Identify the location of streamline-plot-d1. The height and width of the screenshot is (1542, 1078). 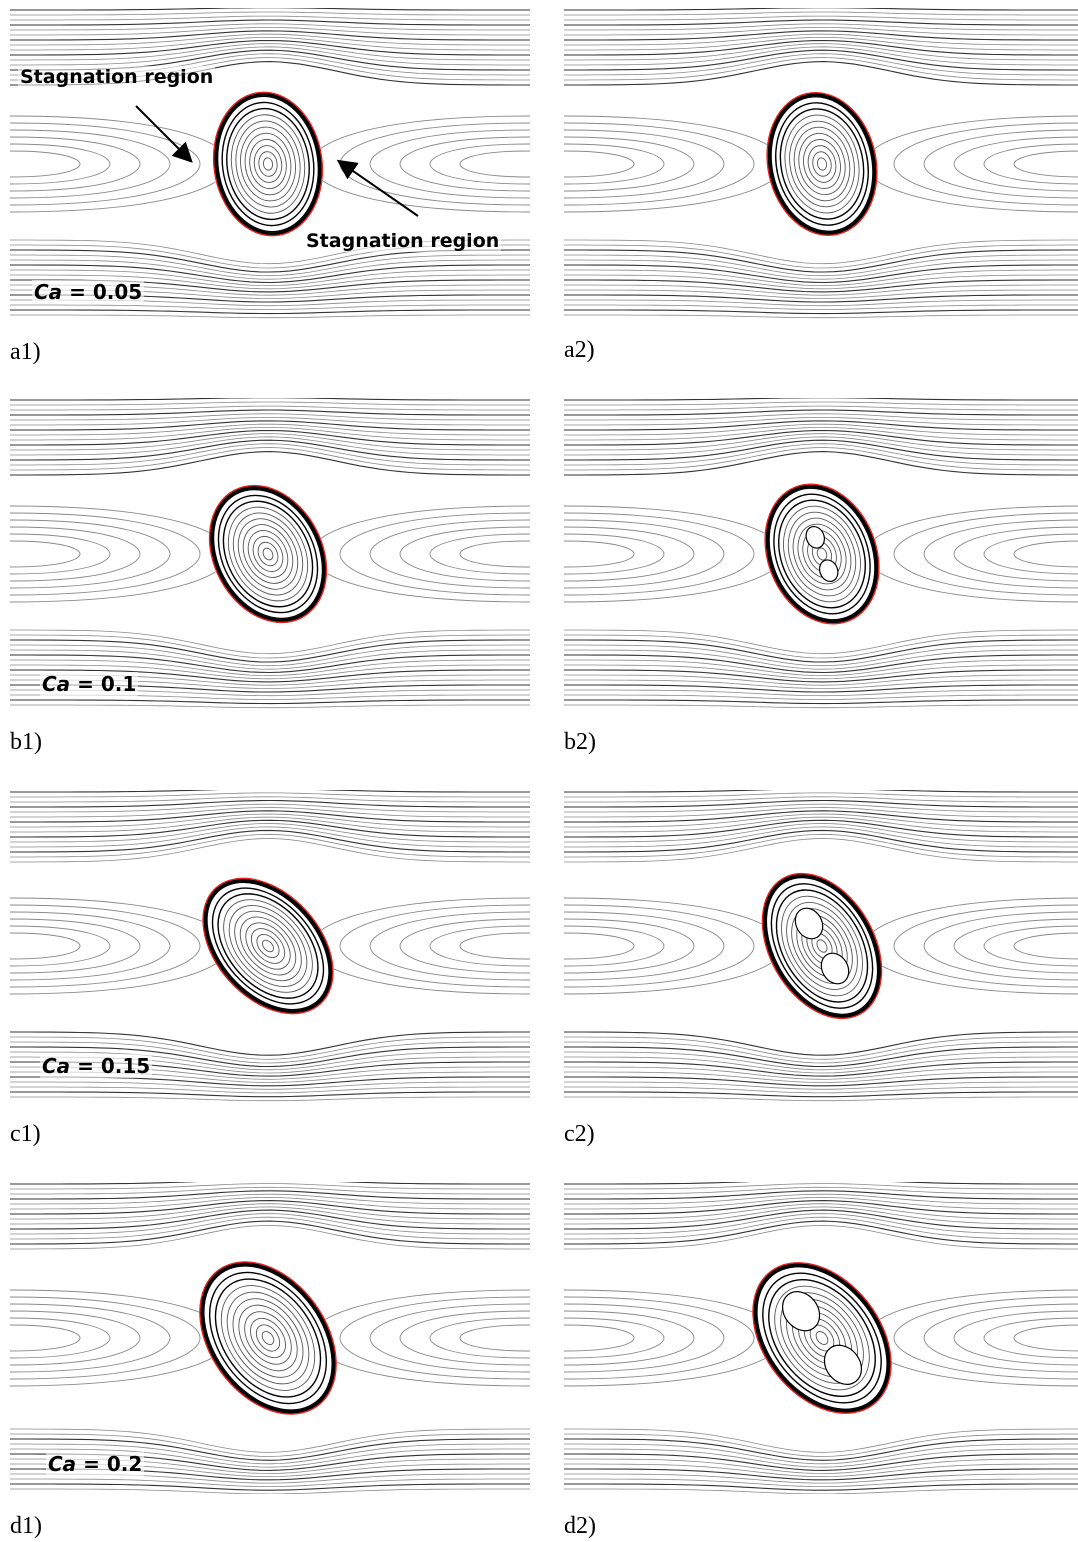
(270, 1338).